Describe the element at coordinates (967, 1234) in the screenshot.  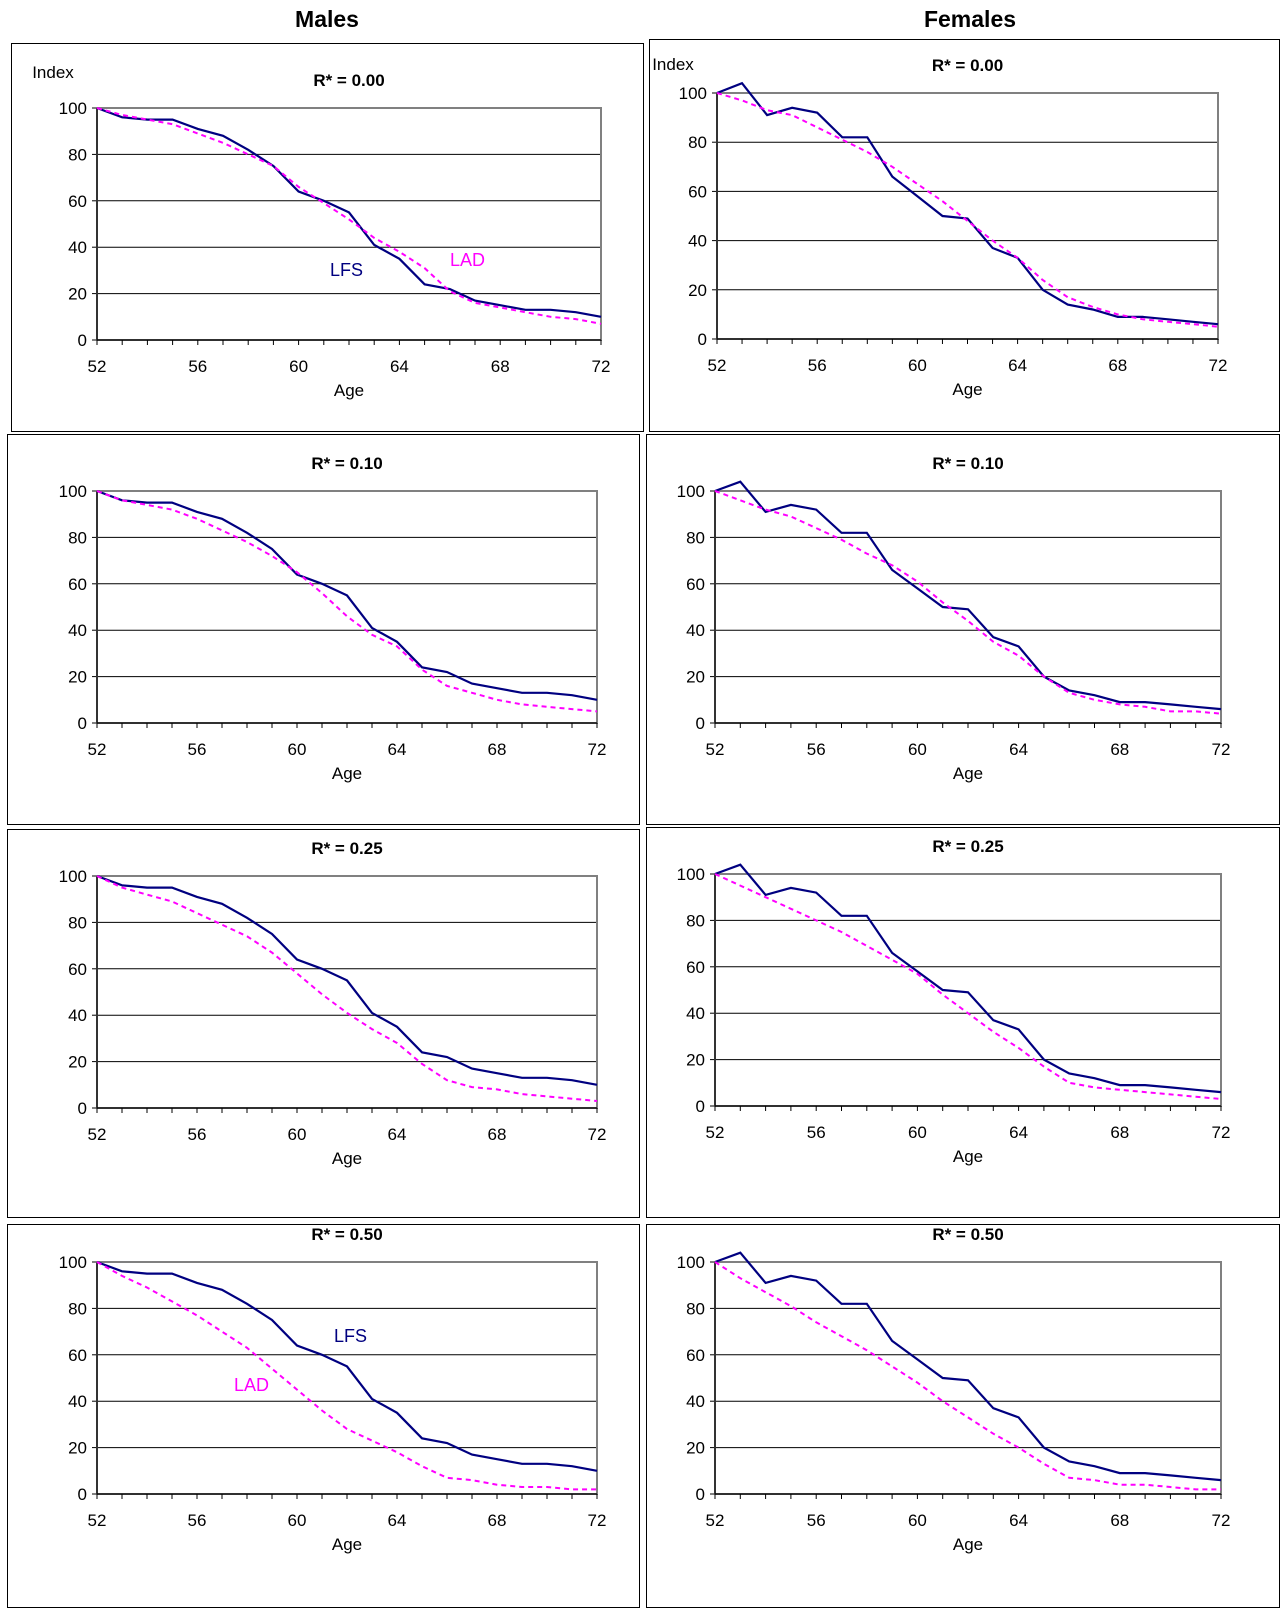
I see `chart-title: R* = 0.50` at that location.